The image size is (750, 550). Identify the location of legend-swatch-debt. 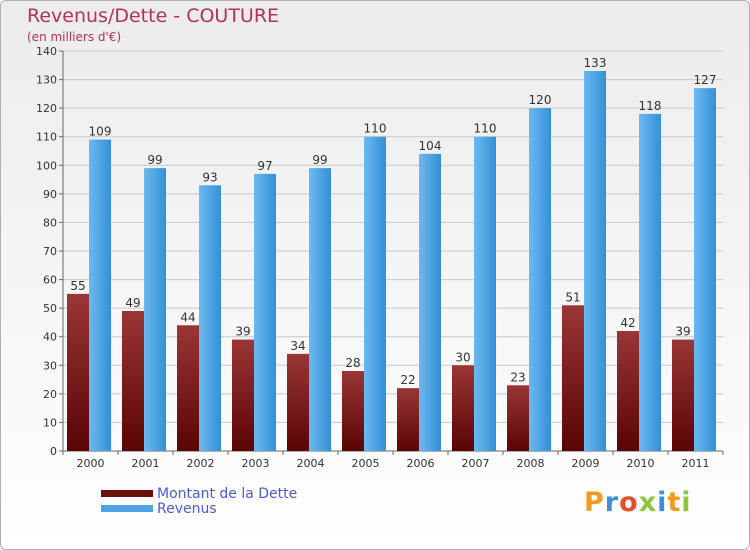
(127, 493).